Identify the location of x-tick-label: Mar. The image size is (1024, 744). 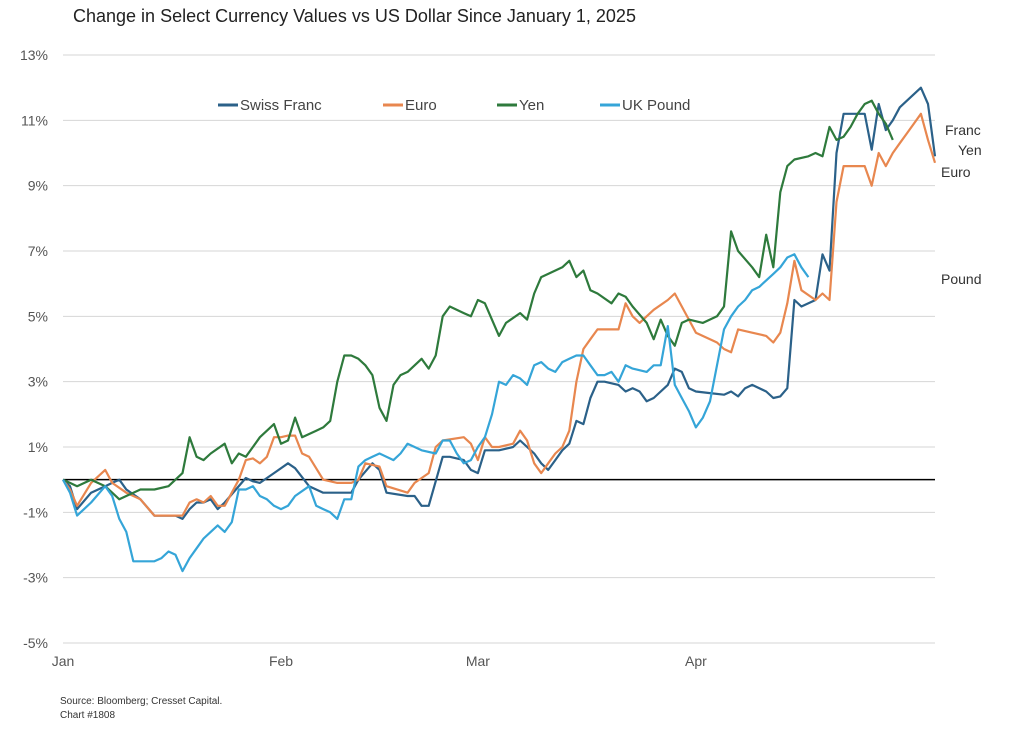
(478, 661).